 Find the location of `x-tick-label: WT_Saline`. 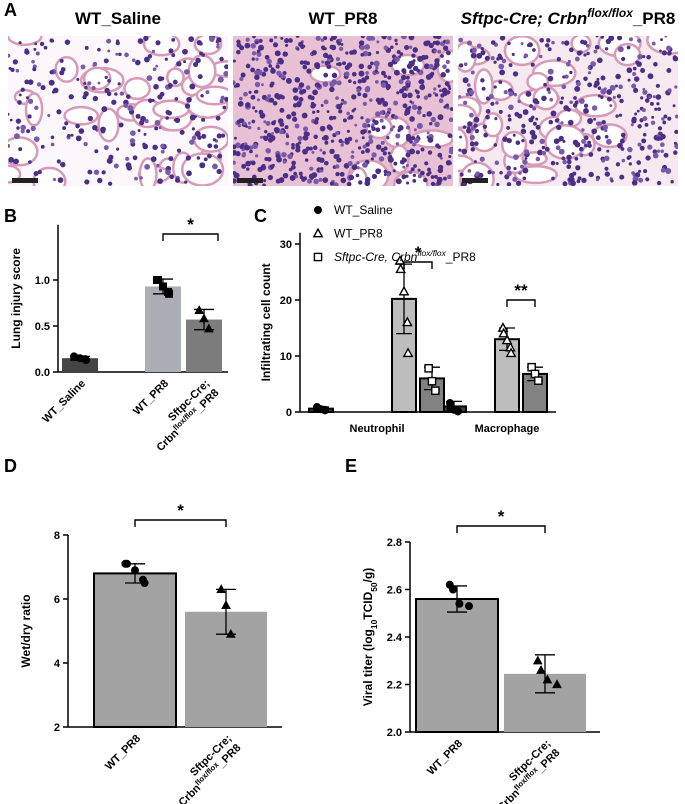

x-tick-label: WT_Saline is located at coordinates (64, 402).